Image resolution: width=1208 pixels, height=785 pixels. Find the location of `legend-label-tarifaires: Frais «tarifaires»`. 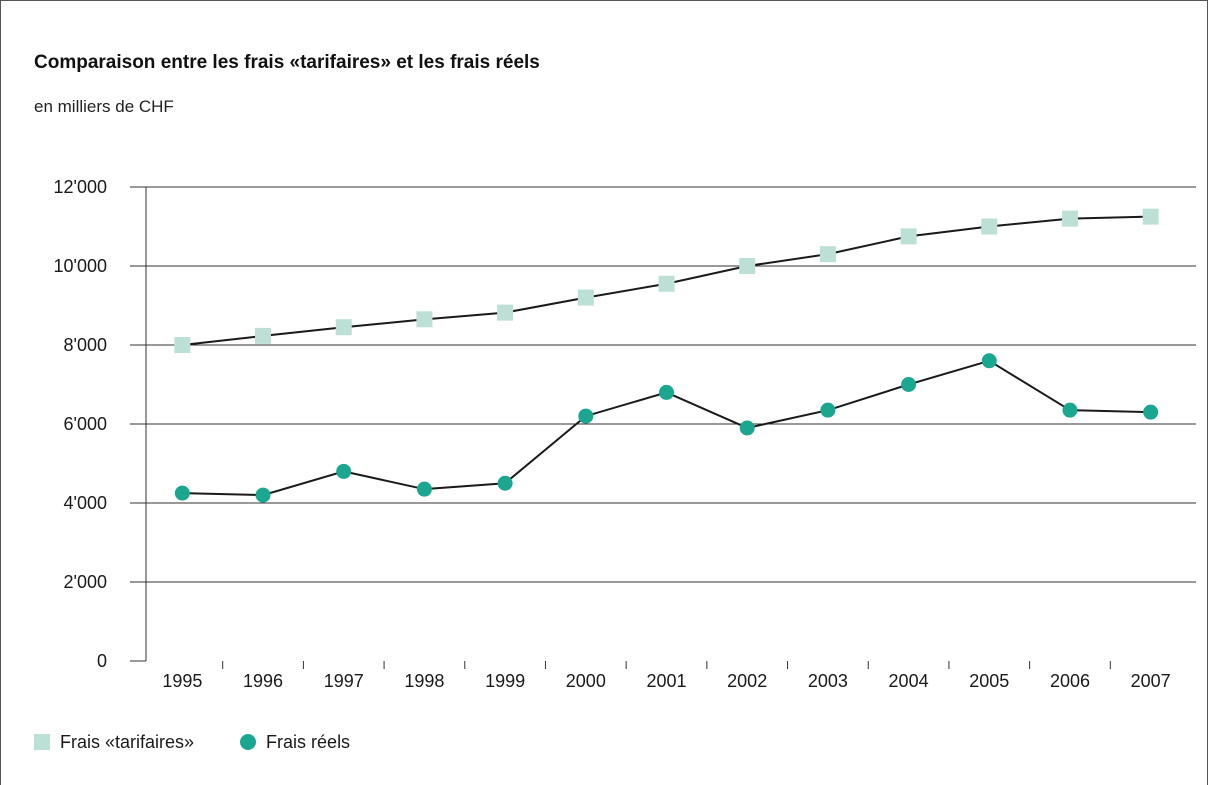

legend-label-tarifaires: Frais «tarifaires» is located at coordinates (127, 741).